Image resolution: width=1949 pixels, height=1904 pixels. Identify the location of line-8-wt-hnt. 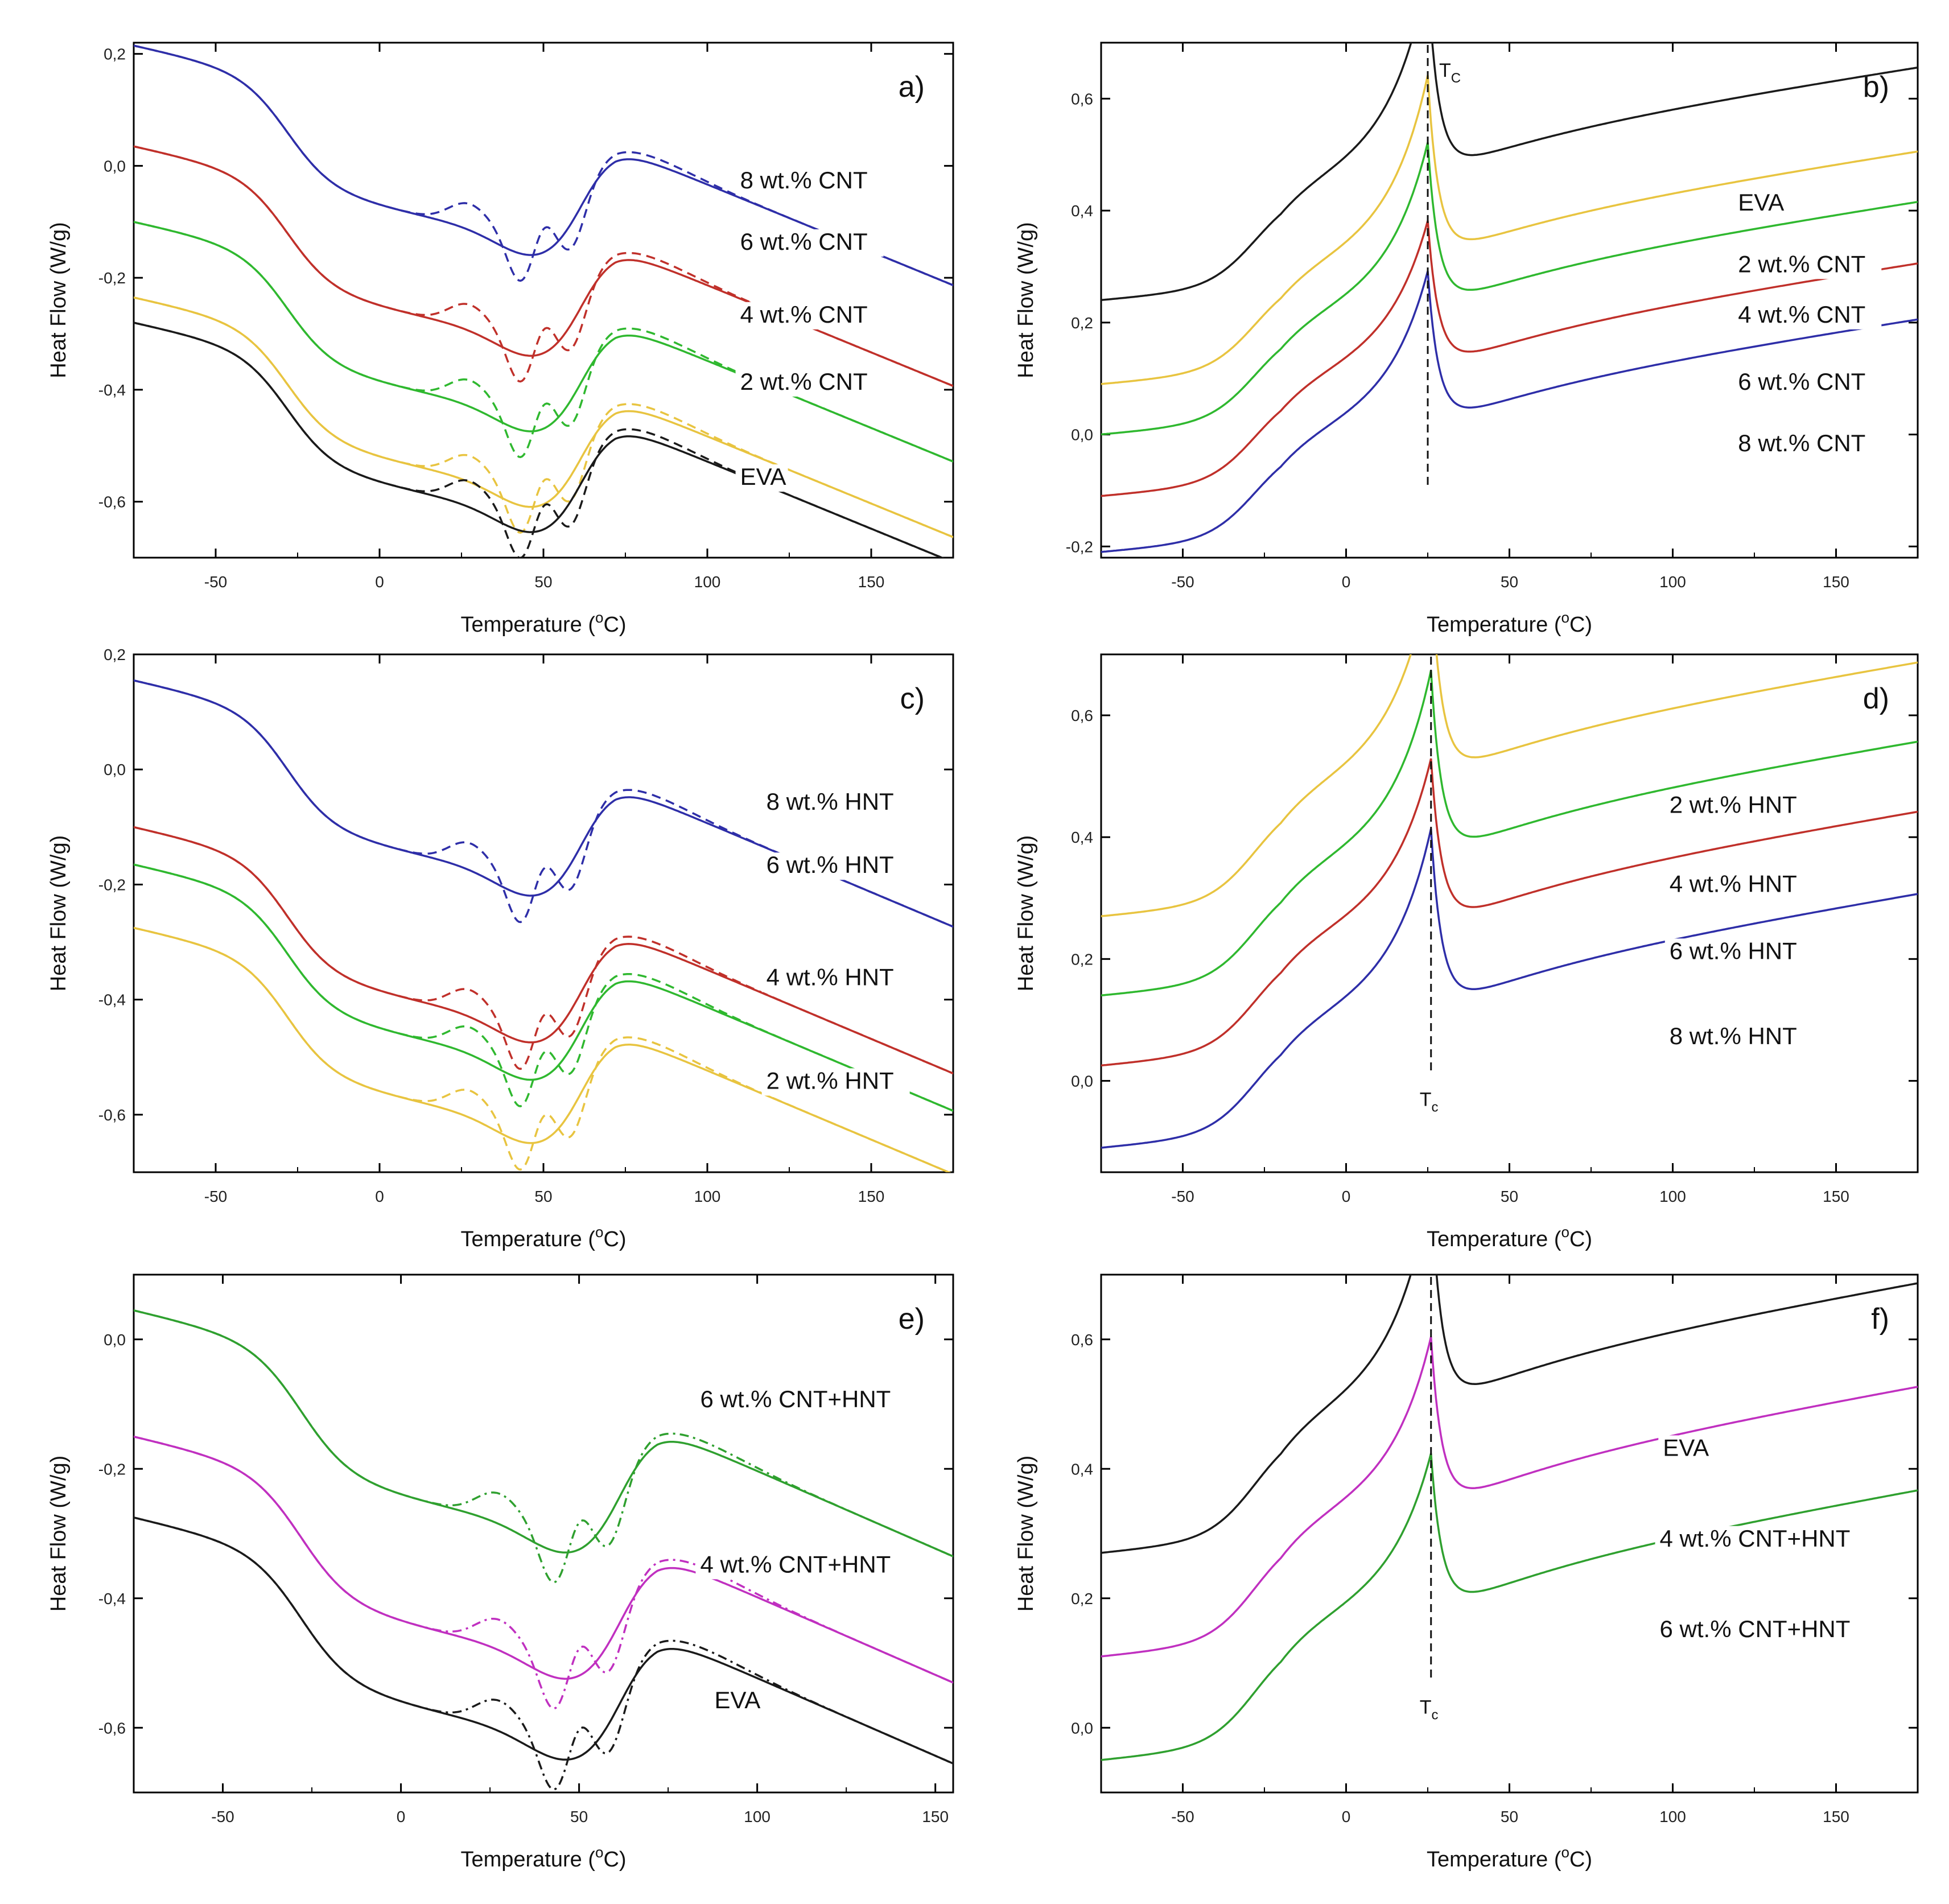
(1510, 989).